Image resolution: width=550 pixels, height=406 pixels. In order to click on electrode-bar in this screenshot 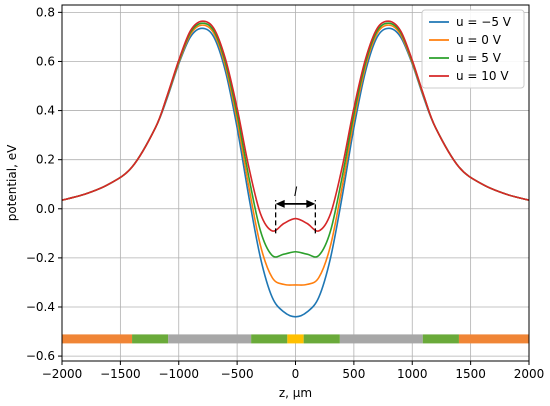, I will do `click(295, 339)`.